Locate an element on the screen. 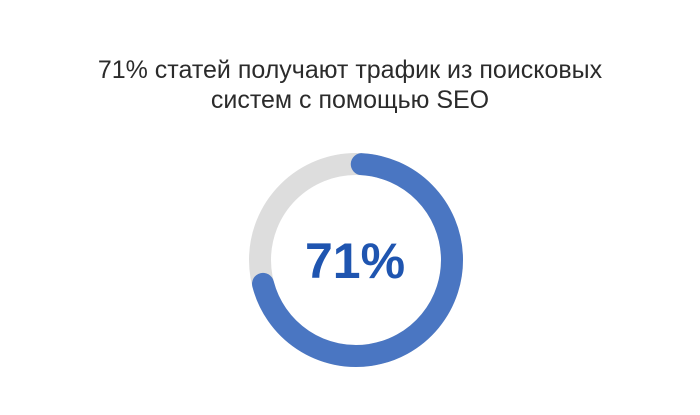 Image resolution: width=700 pixels, height=415 pixels. center-percentage-label: 71% is located at coordinates (355, 261).